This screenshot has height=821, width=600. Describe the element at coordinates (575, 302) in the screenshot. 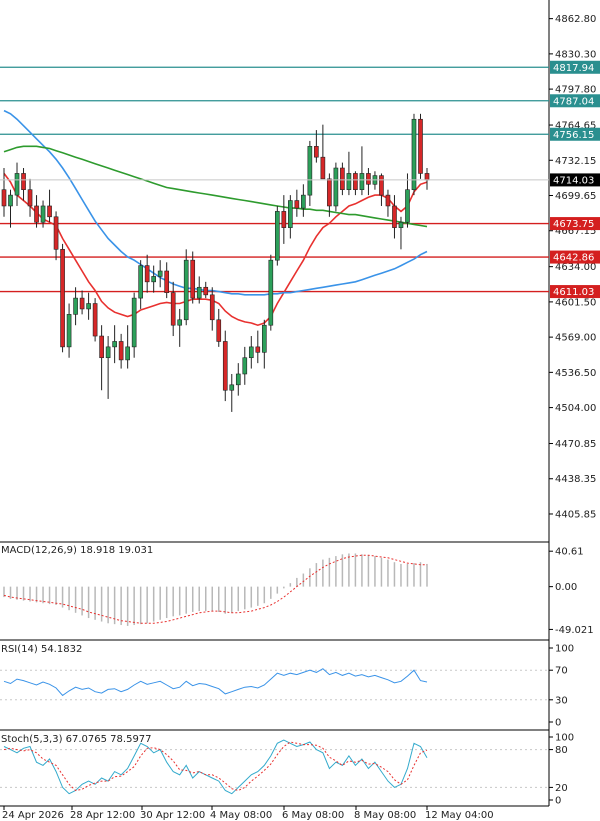

I see `price-tick-label: 4601.50` at that location.